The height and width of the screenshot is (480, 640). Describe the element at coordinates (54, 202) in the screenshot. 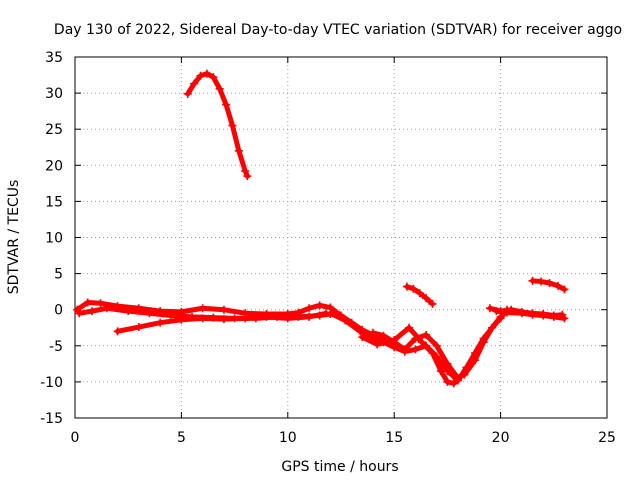

I see `y-tick-label: 15` at that location.